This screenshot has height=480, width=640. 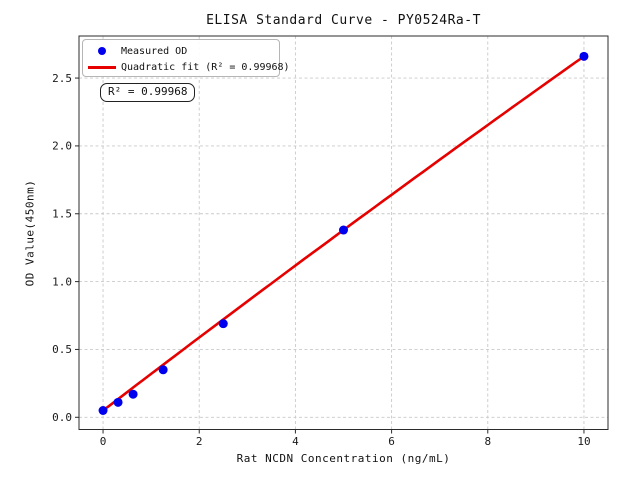 What do you see at coordinates (62, 213) in the screenshot?
I see `svg-text: 1.5` at bounding box center [62, 213].